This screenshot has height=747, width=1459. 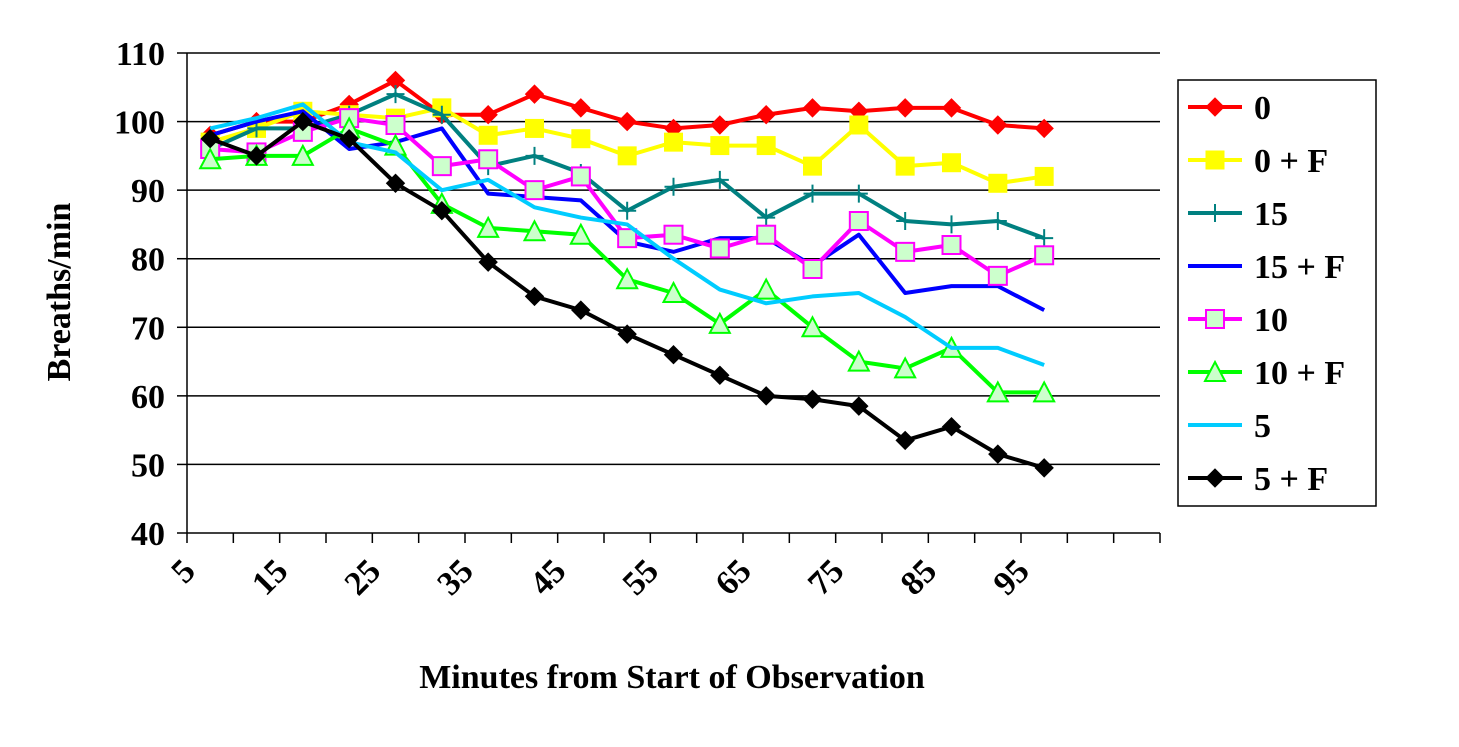 I want to click on legend-item: 5 + F, so click(x=1258, y=479).